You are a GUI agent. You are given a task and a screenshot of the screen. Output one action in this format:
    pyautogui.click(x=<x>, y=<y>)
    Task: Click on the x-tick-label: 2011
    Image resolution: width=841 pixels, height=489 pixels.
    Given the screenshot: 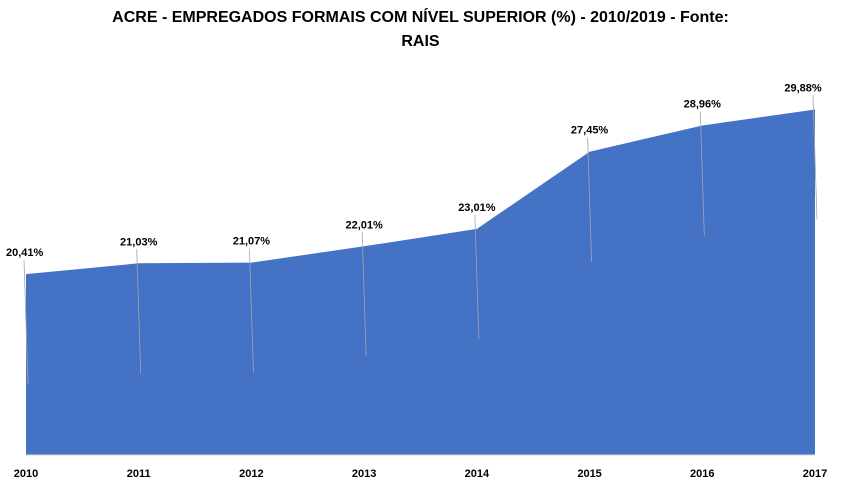 What is the action you would take?
    pyautogui.click(x=139, y=474)
    